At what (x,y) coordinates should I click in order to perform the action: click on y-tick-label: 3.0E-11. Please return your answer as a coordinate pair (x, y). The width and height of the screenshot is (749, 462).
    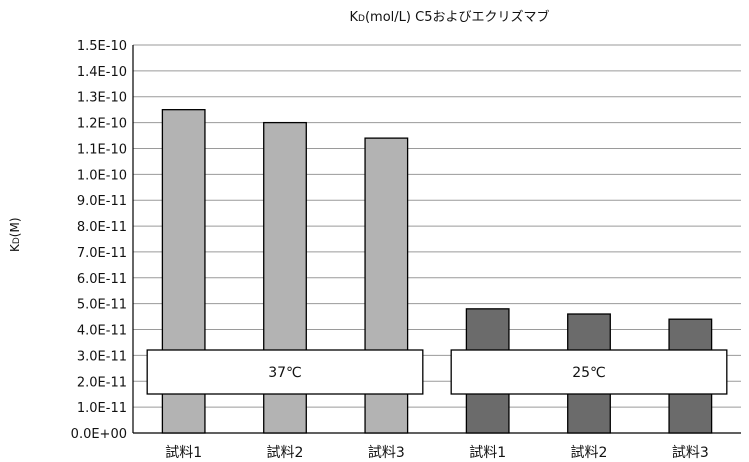
    Looking at the image, I should click on (102, 356).